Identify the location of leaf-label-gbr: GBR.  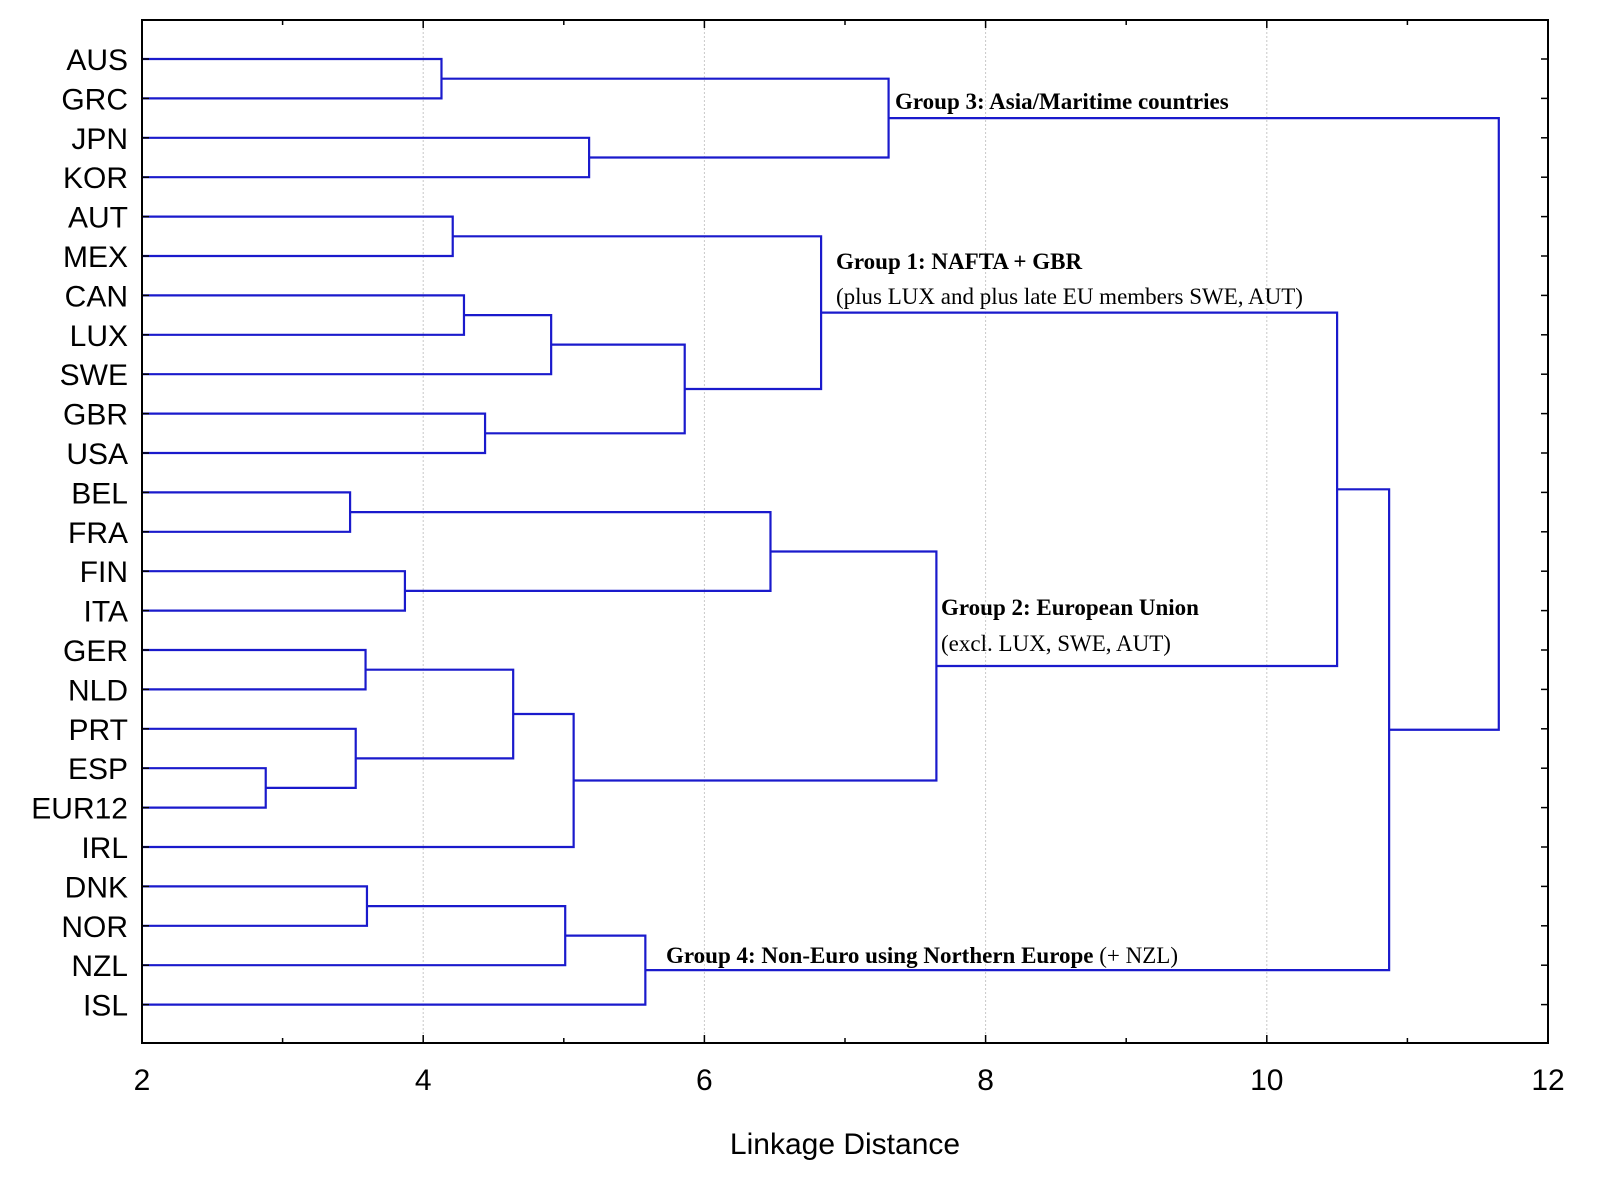
(95, 415).